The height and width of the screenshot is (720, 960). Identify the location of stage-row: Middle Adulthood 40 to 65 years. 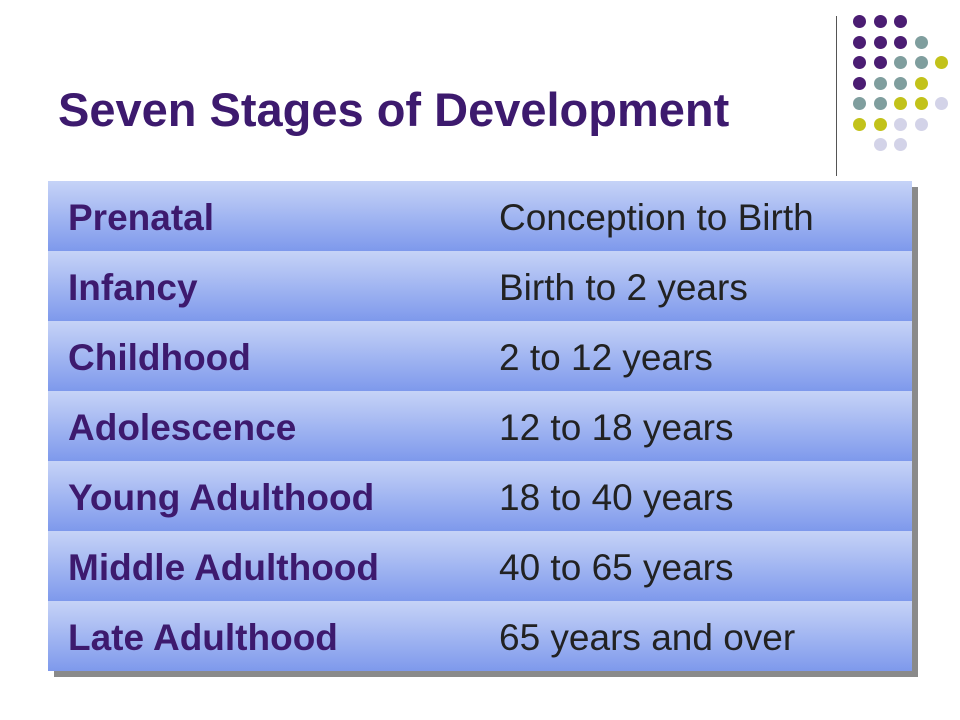
(480, 566).